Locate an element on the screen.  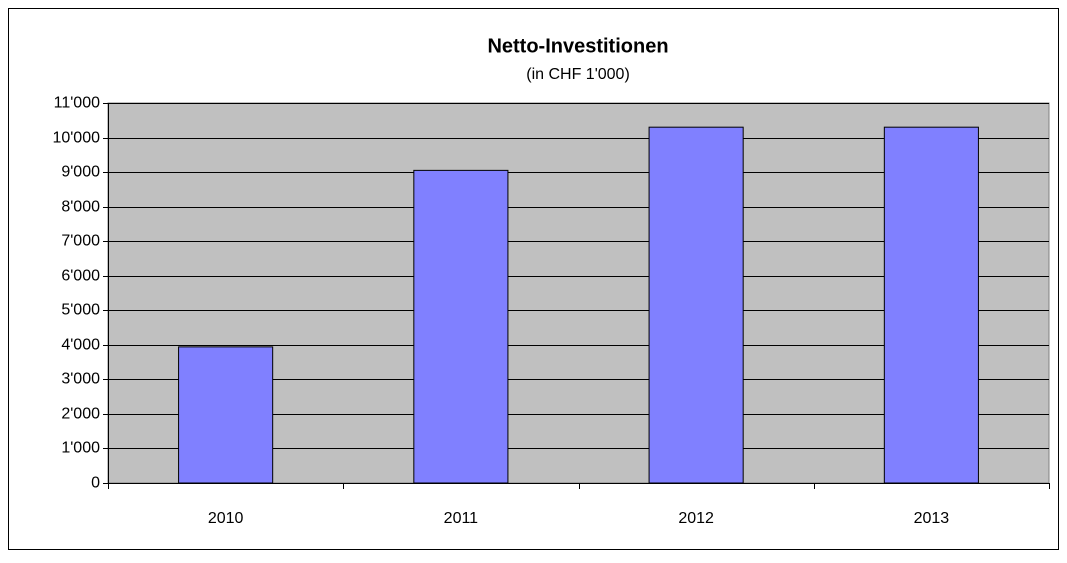
y-tick-label: 8'000 is located at coordinates (80, 207).